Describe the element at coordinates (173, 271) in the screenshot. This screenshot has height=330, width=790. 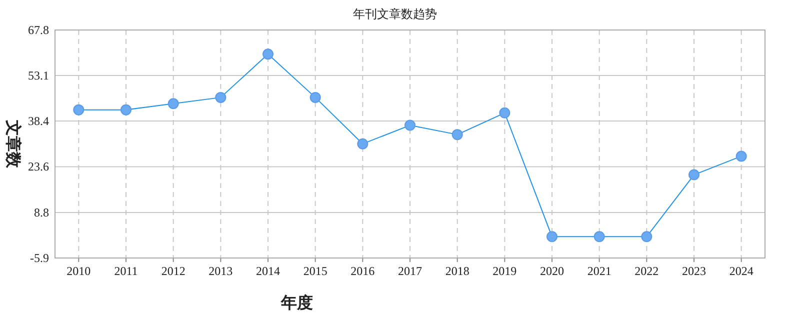
I see `x-tick-label: 2012` at that location.